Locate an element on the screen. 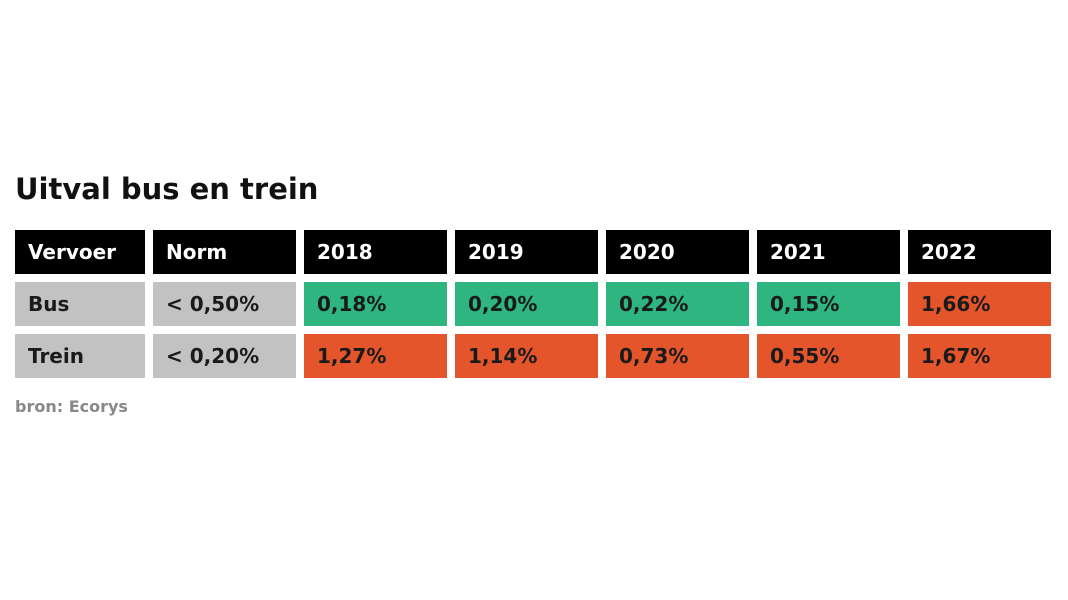 The height and width of the screenshot is (600, 1068). table-cell: Trein is located at coordinates (80, 356).